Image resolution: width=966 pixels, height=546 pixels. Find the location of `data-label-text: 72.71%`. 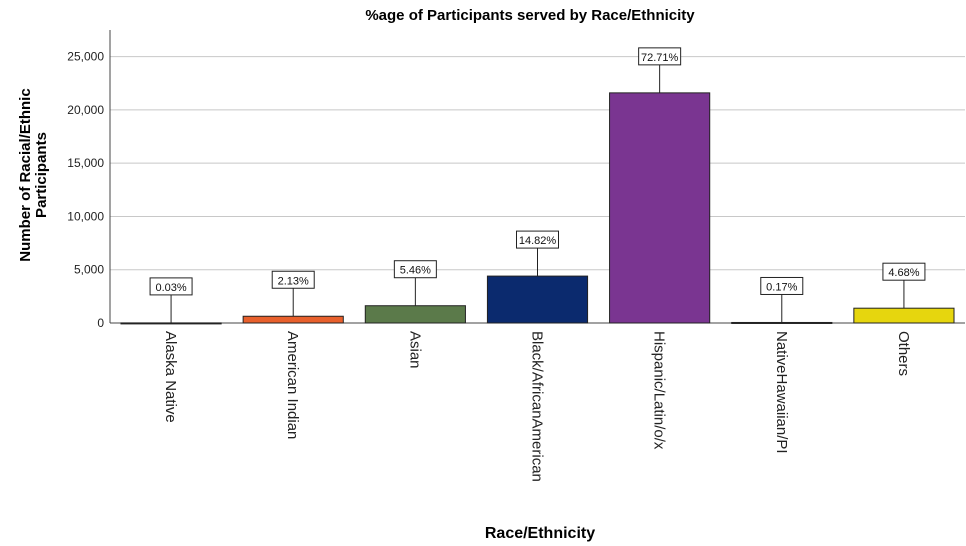

data-label-text: 72.71% is located at coordinates (660, 58).